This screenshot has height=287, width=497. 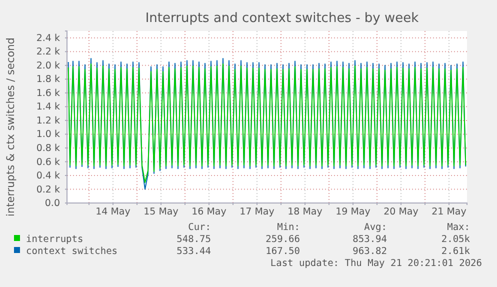 What do you see at coordinates (199, 227) in the screenshot?
I see `text: Cur:` at bounding box center [199, 227].